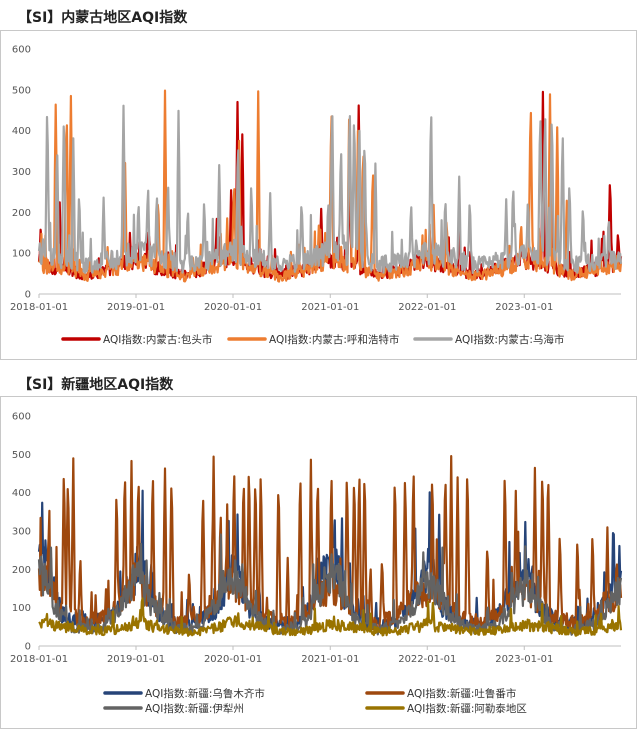  What do you see at coordinates (96, 385) in the screenshot?
I see `chart-title-xinjiang: 【SI】新疆地区AQI指数` at bounding box center [96, 385].